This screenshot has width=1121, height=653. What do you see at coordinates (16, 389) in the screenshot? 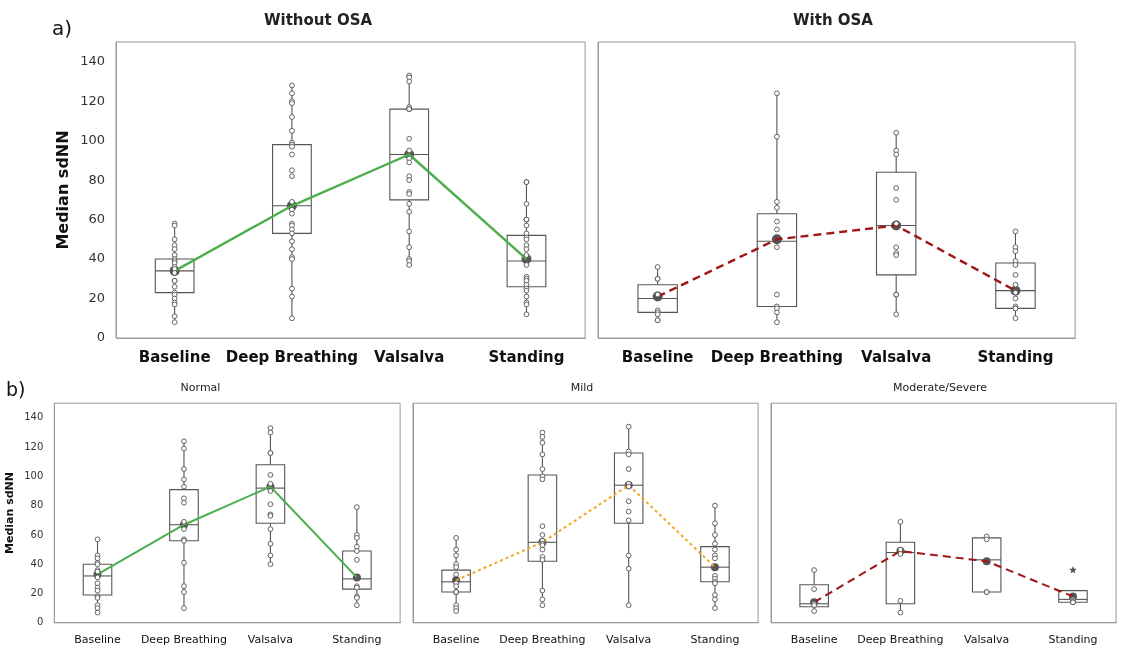
I see `text: b)` at bounding box center [16, 389].